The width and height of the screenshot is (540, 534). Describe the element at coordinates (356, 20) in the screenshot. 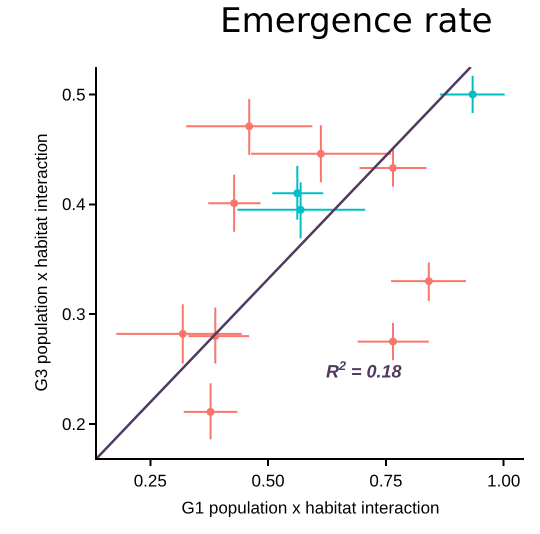

I see `chart-title: Emergence rate` at that location.